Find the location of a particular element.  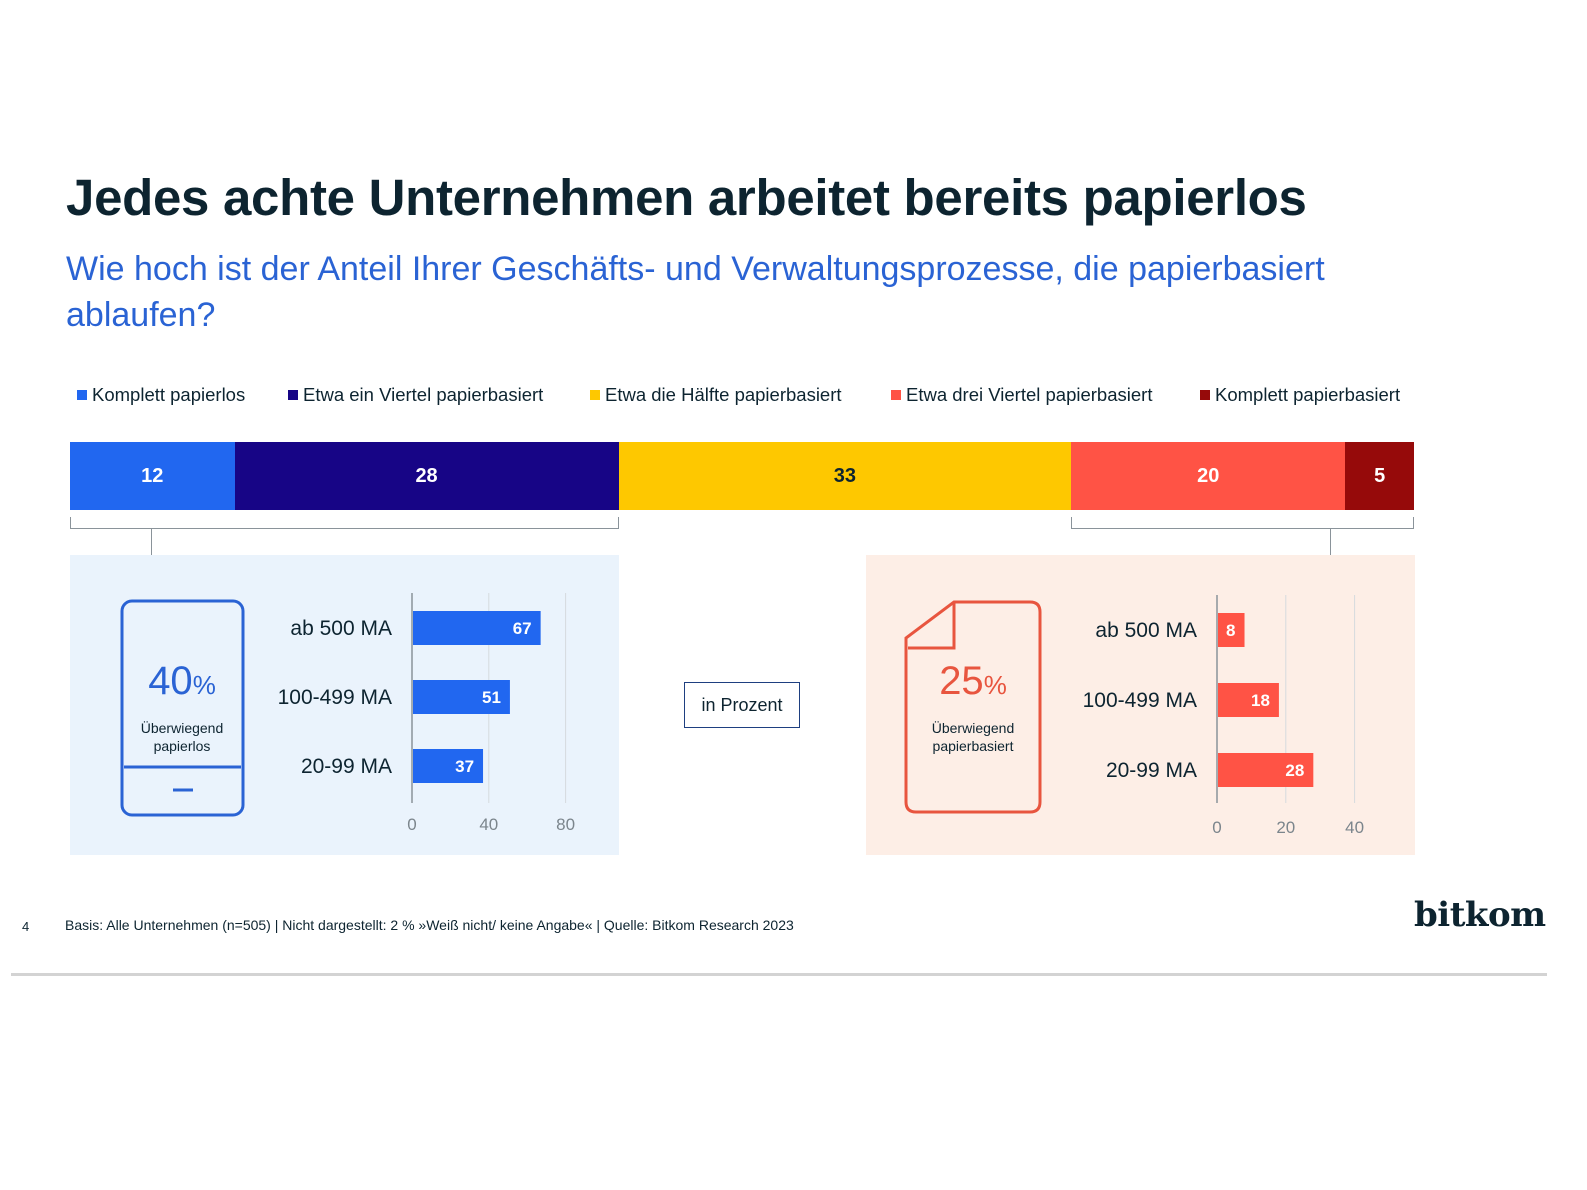

segment-value-label: 20 is located at coordinates (1208, 475).